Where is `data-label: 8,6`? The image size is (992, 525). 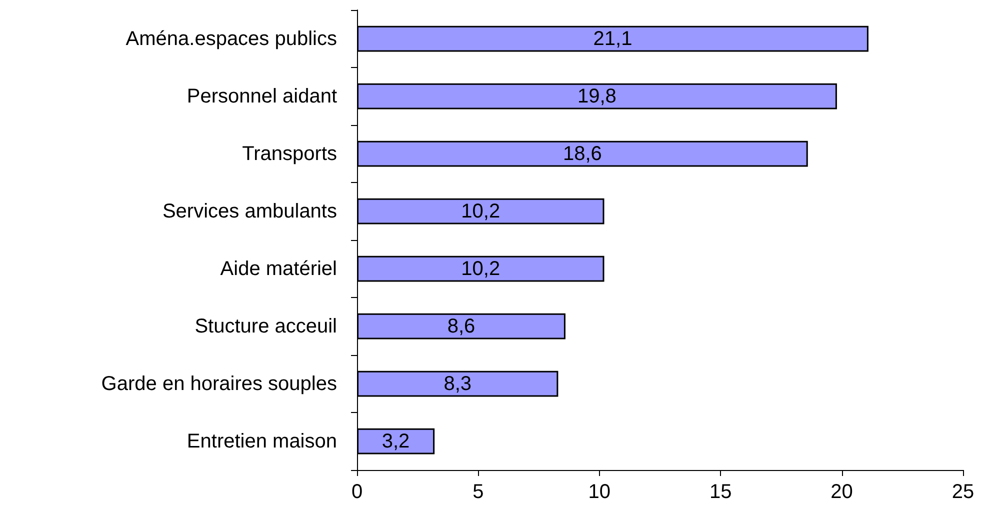 data-label: 8,6 is located at coordinates (461, 326).